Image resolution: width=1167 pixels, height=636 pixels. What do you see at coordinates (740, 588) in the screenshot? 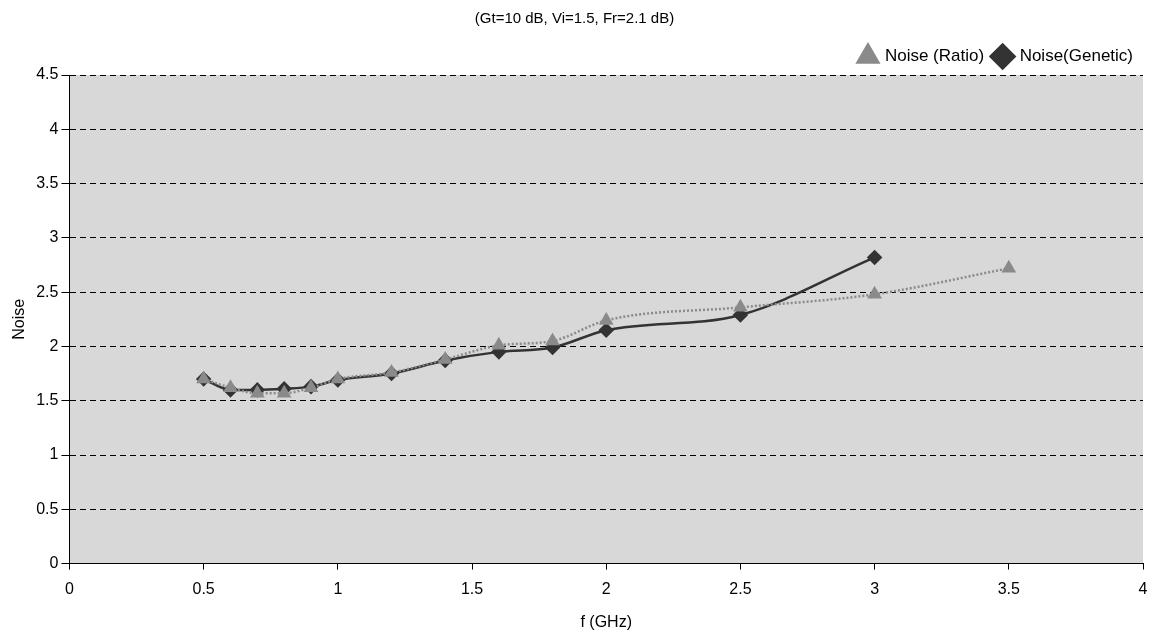
I see `x-tick-label: 2.5` at bounding box center [740, 588].